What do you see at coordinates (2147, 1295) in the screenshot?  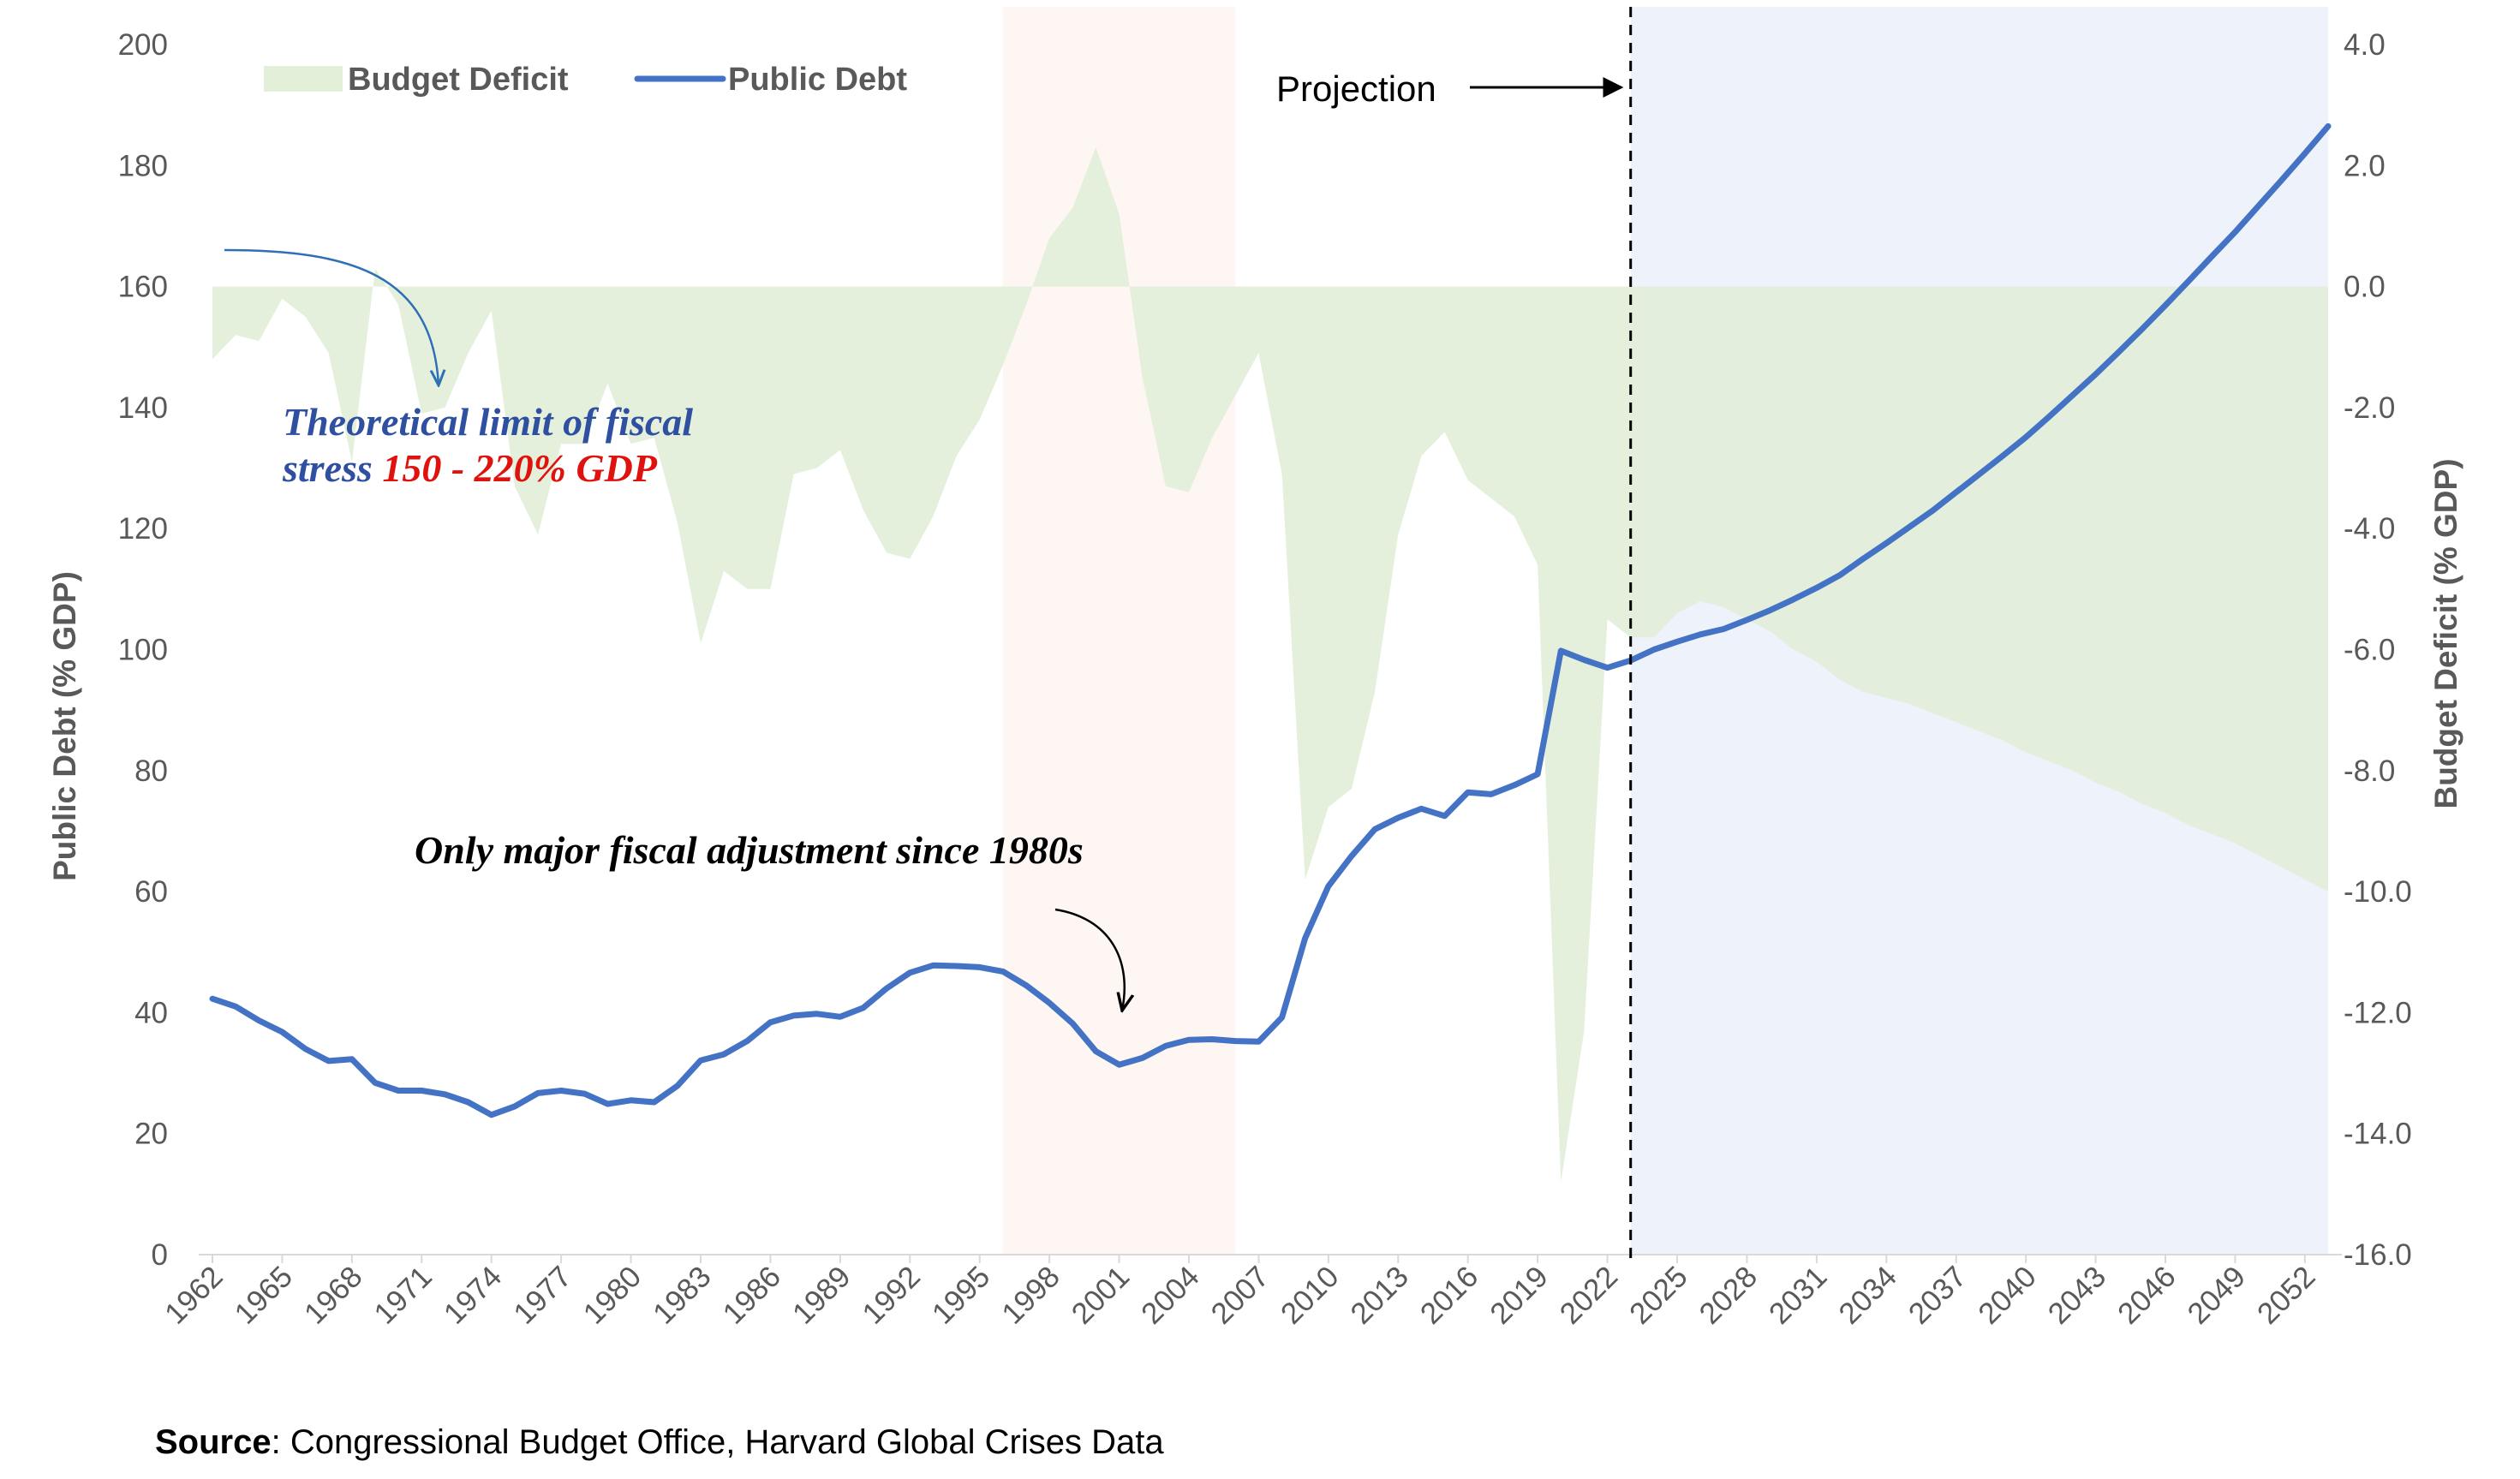 I see `x-tick-label: 2046` at bounding box center [2147, 1295].